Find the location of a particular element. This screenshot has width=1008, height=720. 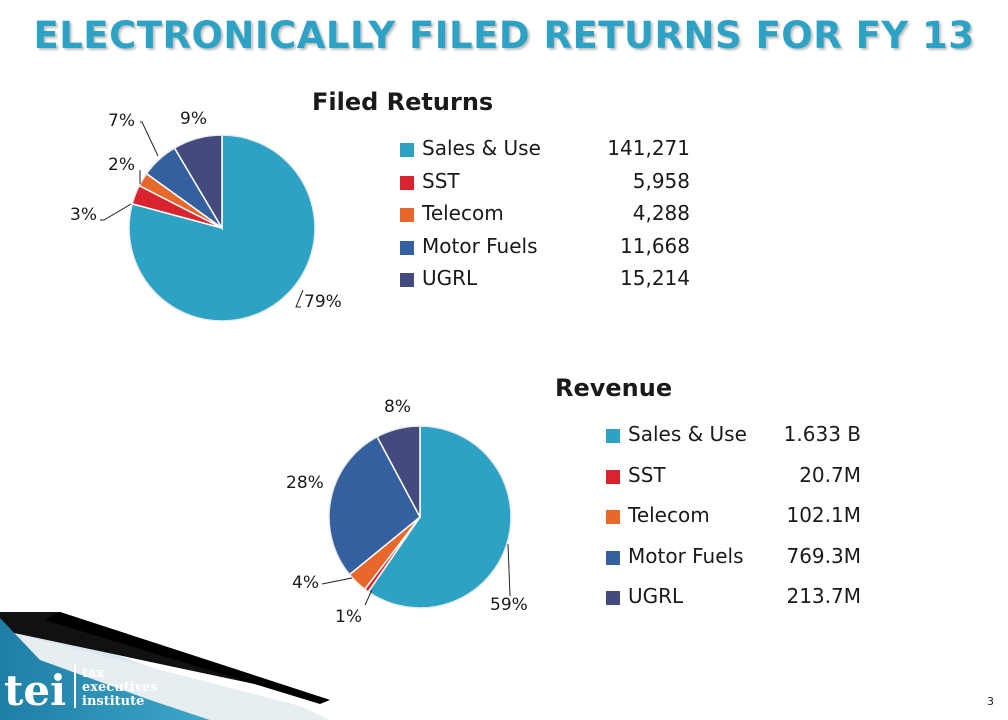

legend-value: 213.7M is located at coordinates (823, 596).